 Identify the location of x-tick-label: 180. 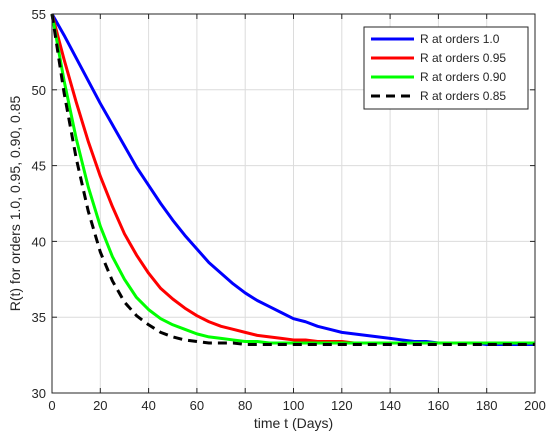
(487, 405).